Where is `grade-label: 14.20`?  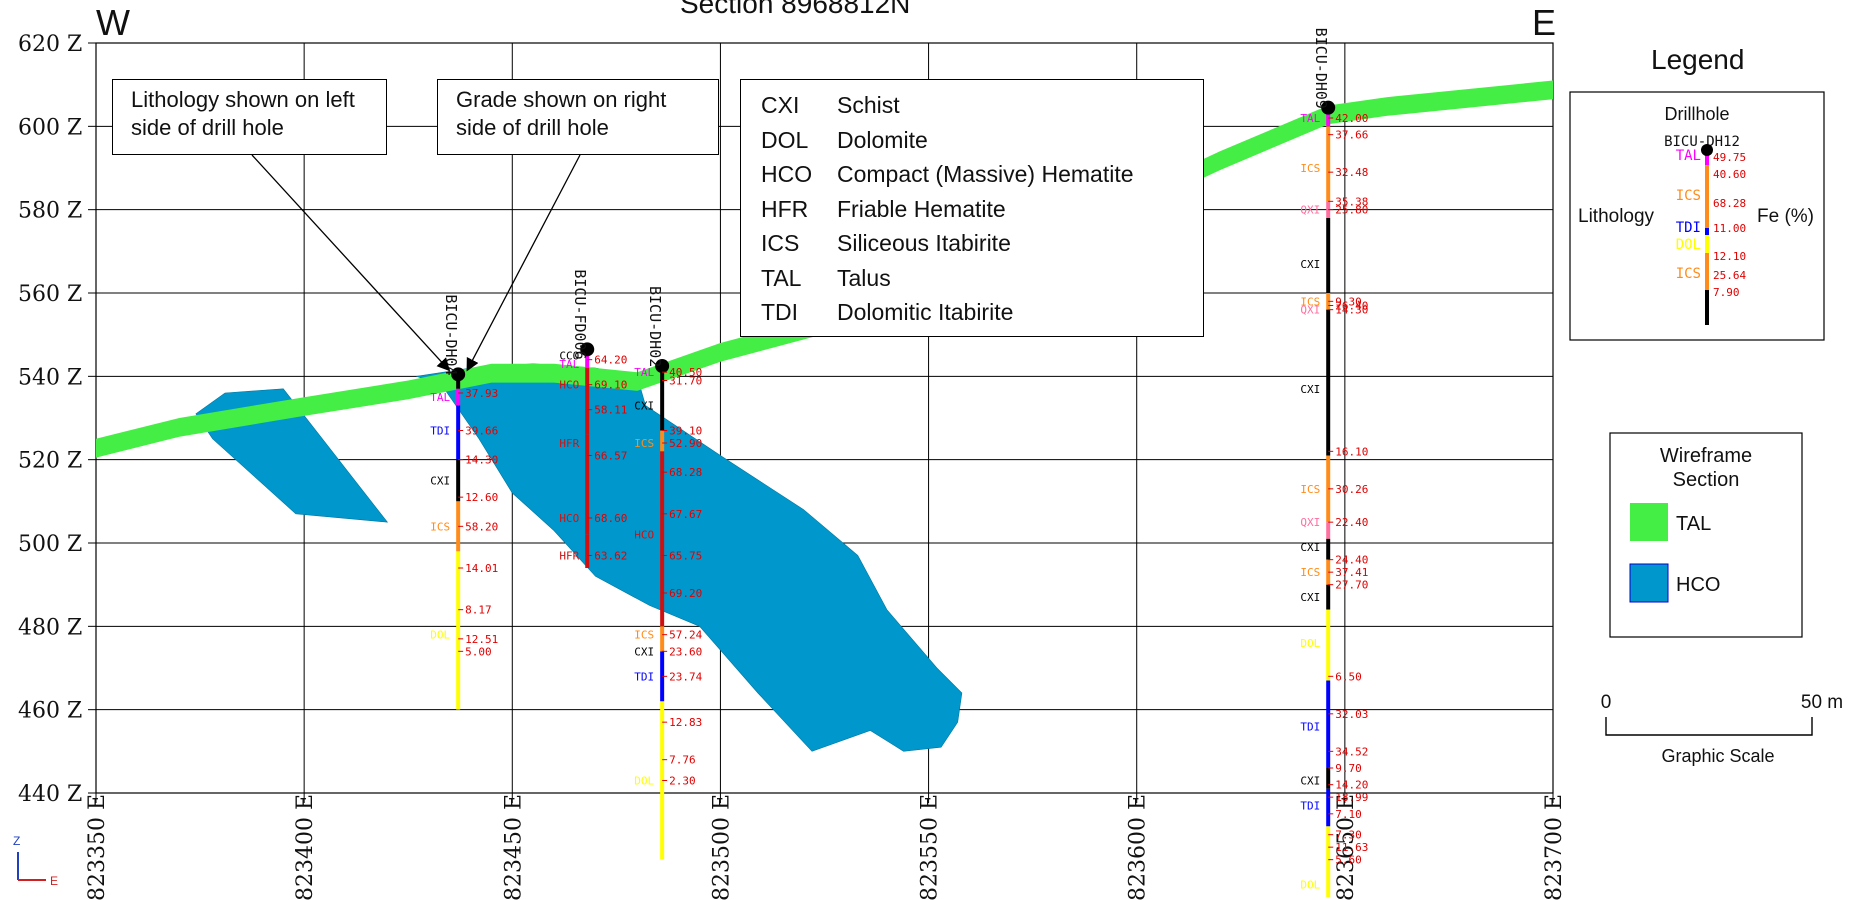 grade-label: 14.20 is located at coordinates (1351, 785).